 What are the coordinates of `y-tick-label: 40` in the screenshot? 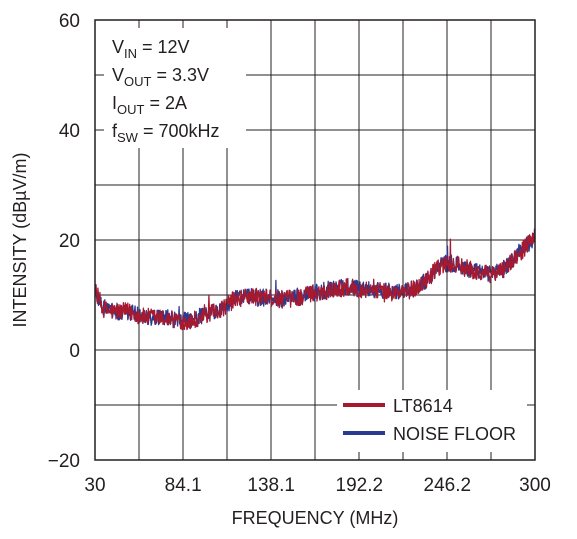 It's located at (69, 131).